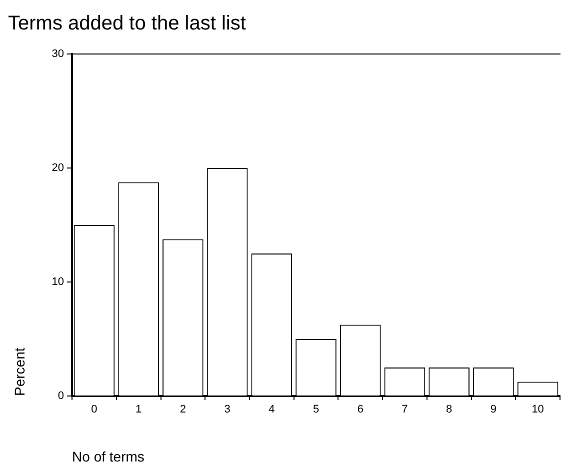  I want to click on x-tick-label: 5, so click(316, 410).